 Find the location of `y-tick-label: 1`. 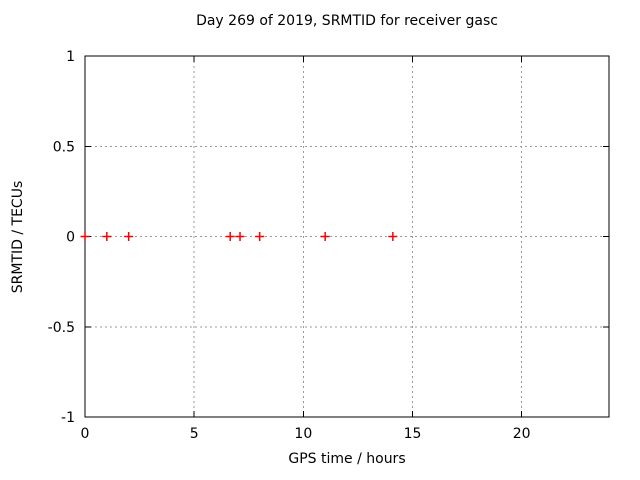

y-tick-label: 1 is located at coordinates (70, 57).